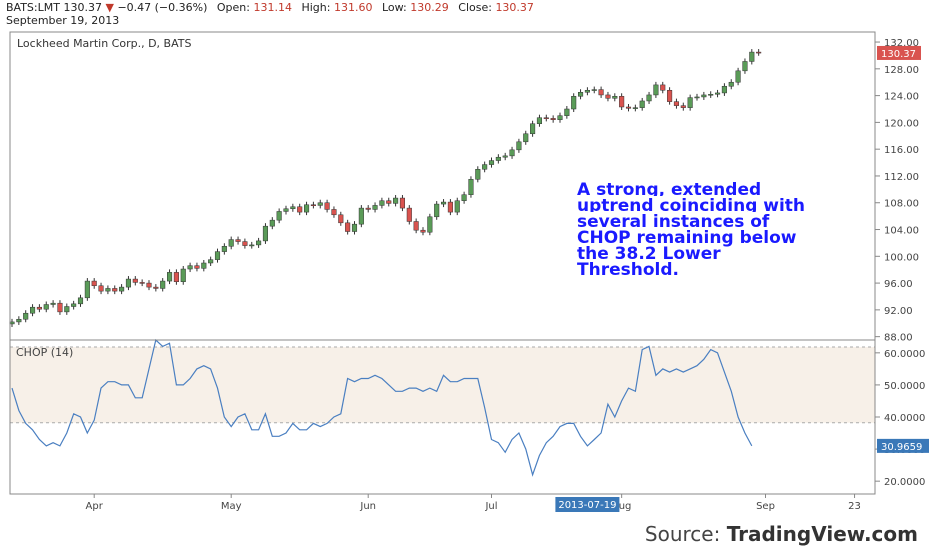 The height and width of the screenshot is (550, 932). I want to click on crosshair-date-label: 2013-07-19, so click(587, 505).